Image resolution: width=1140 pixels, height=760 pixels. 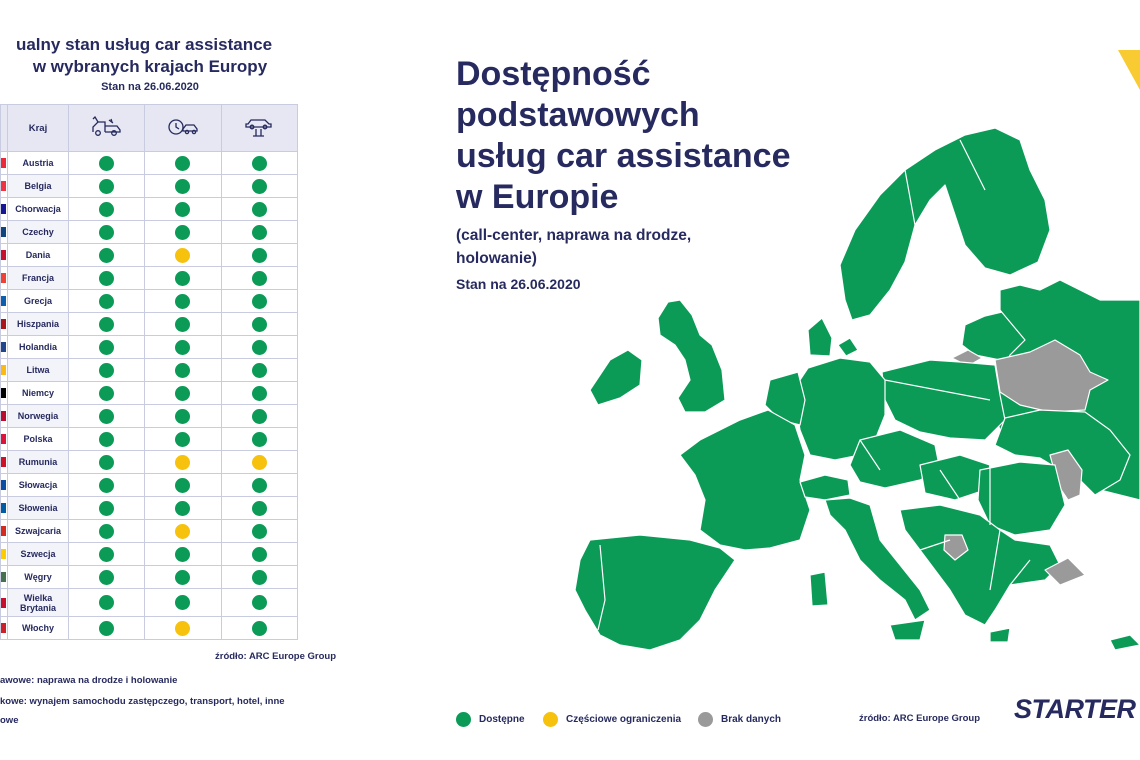 I want to click on table-row: Szwecja, so click(x=149, y=554).